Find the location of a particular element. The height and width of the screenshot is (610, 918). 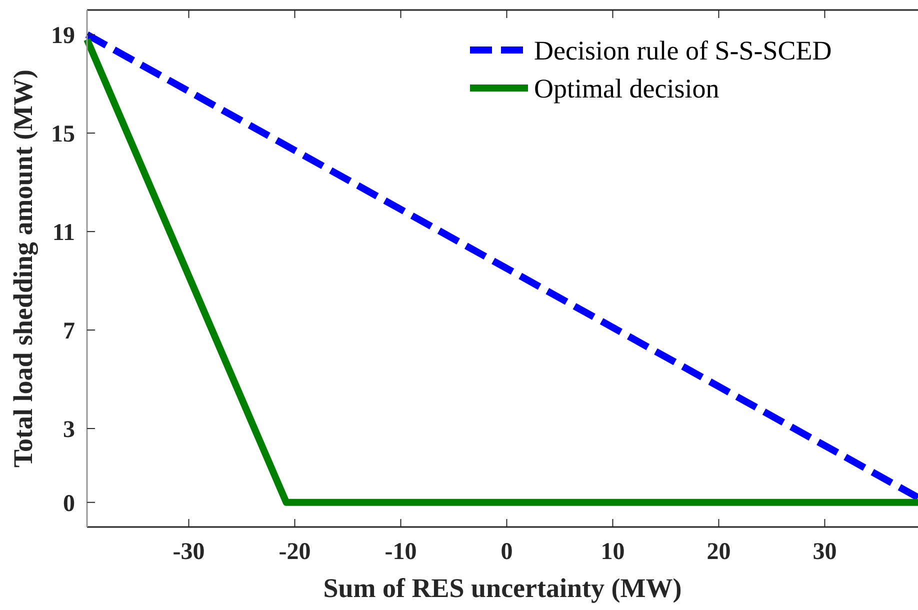

x-tick-label: 30 is located at coordinates (824, 552).